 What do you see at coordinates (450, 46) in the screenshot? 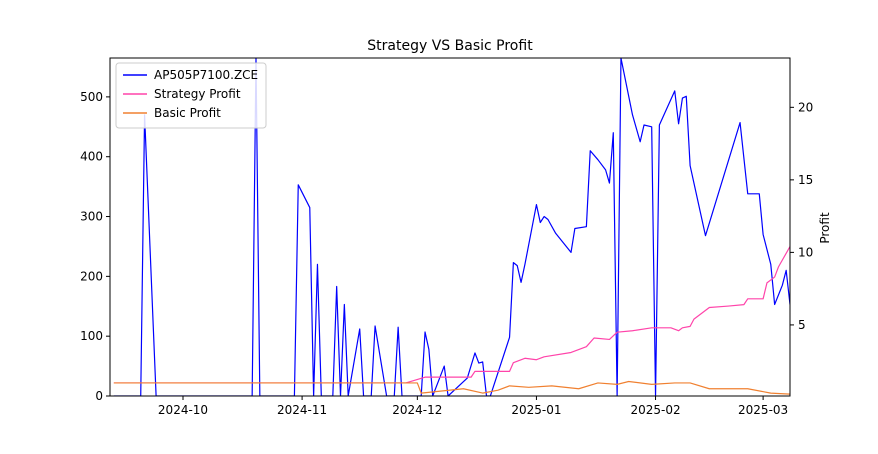
I see `chart-title: Strategy VS Basic Profit` at bounding box center [450, 46].